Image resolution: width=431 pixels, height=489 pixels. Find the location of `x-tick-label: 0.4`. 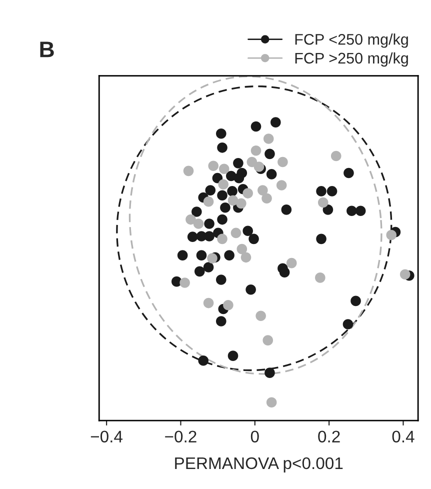

x-tick-label: 0.4 is located at coordinates (403, 436).